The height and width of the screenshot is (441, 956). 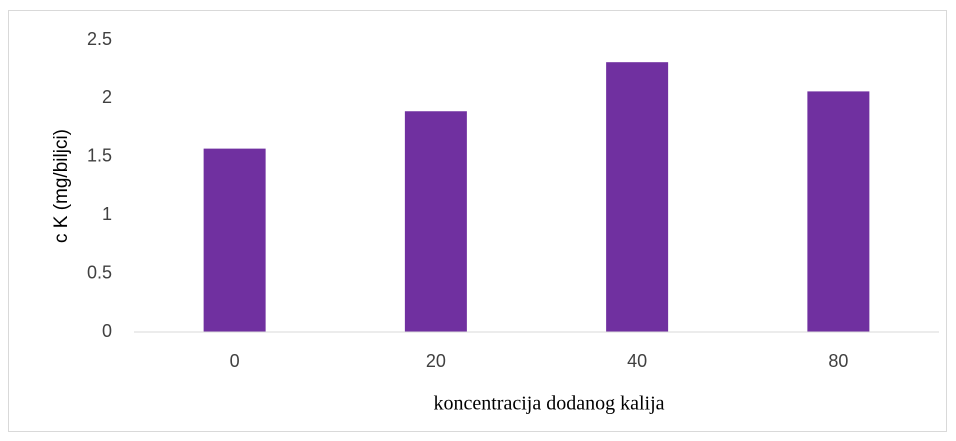 I want to click on x-tick-label: 80, so click(x=838, y=361).